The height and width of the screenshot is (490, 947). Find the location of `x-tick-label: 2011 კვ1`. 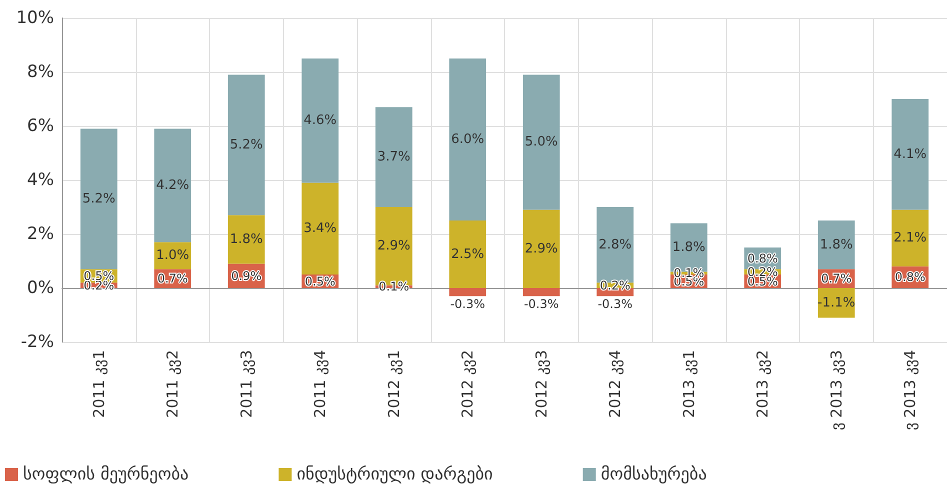

x-tick-label: 2011 კვ1 is located at coordinates (99, 384).